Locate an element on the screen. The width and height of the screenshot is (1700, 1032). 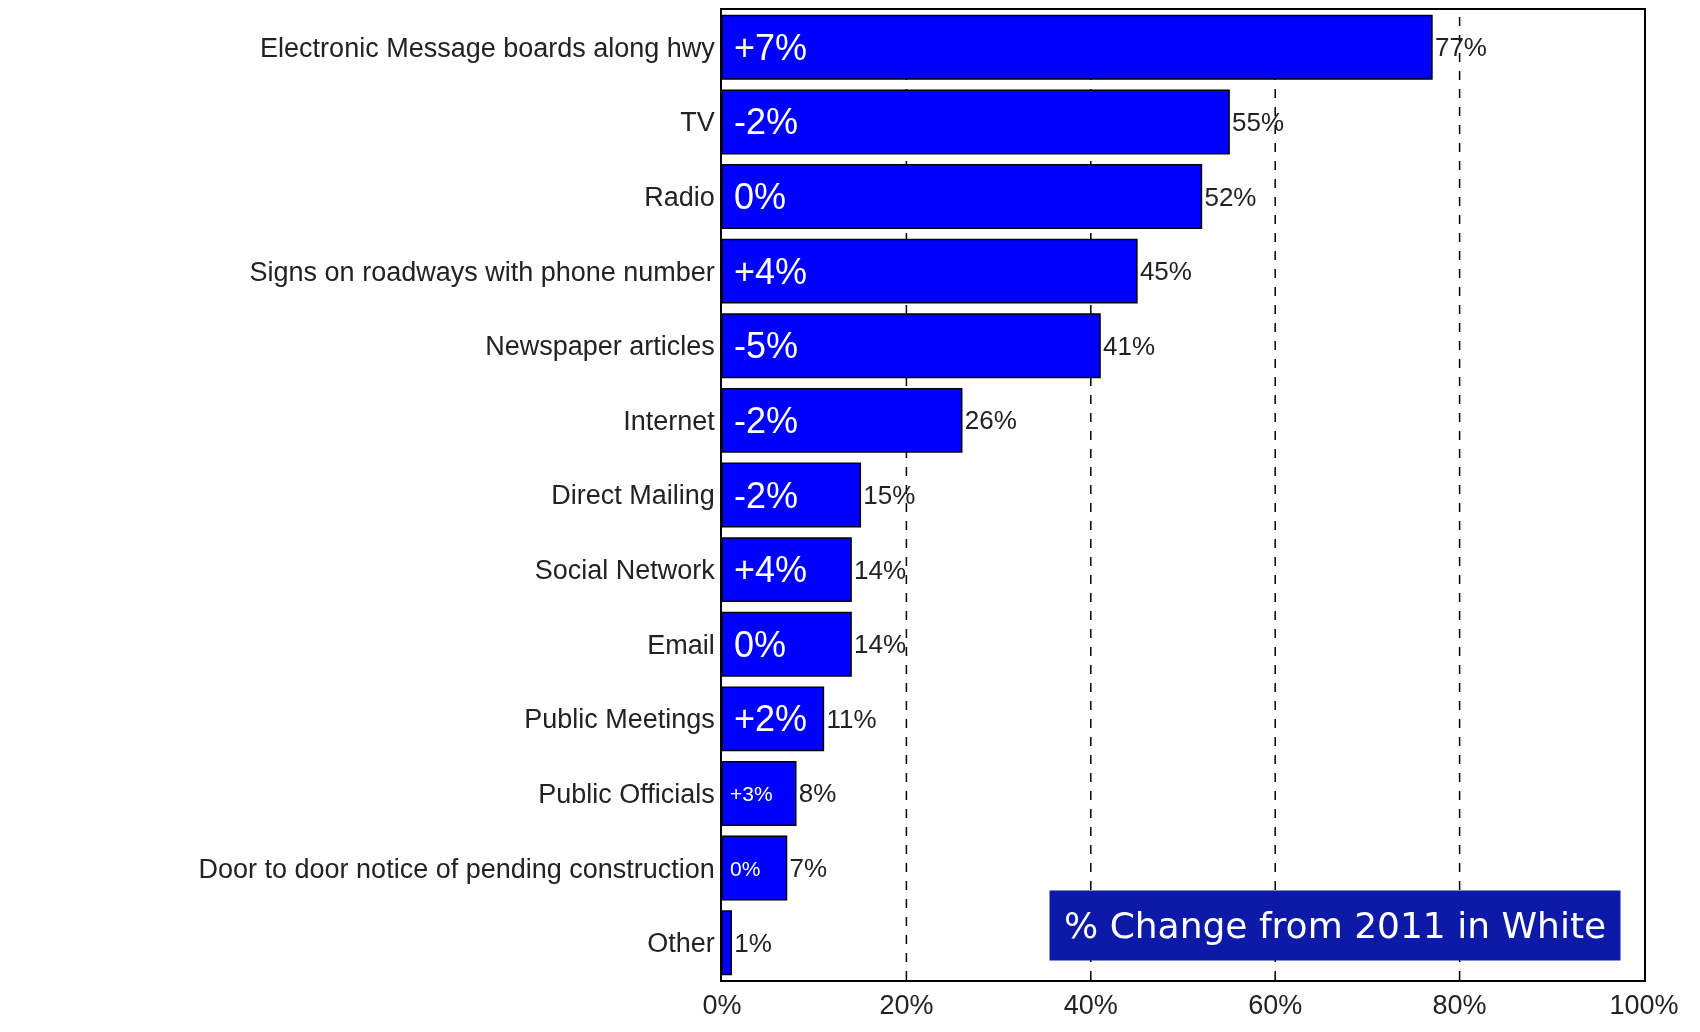
data-label: 1% is located at coordinates (753, 942).